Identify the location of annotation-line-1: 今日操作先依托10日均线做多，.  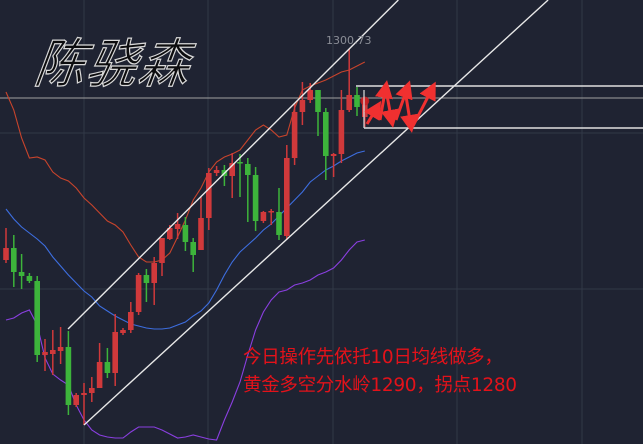
(373, 357).